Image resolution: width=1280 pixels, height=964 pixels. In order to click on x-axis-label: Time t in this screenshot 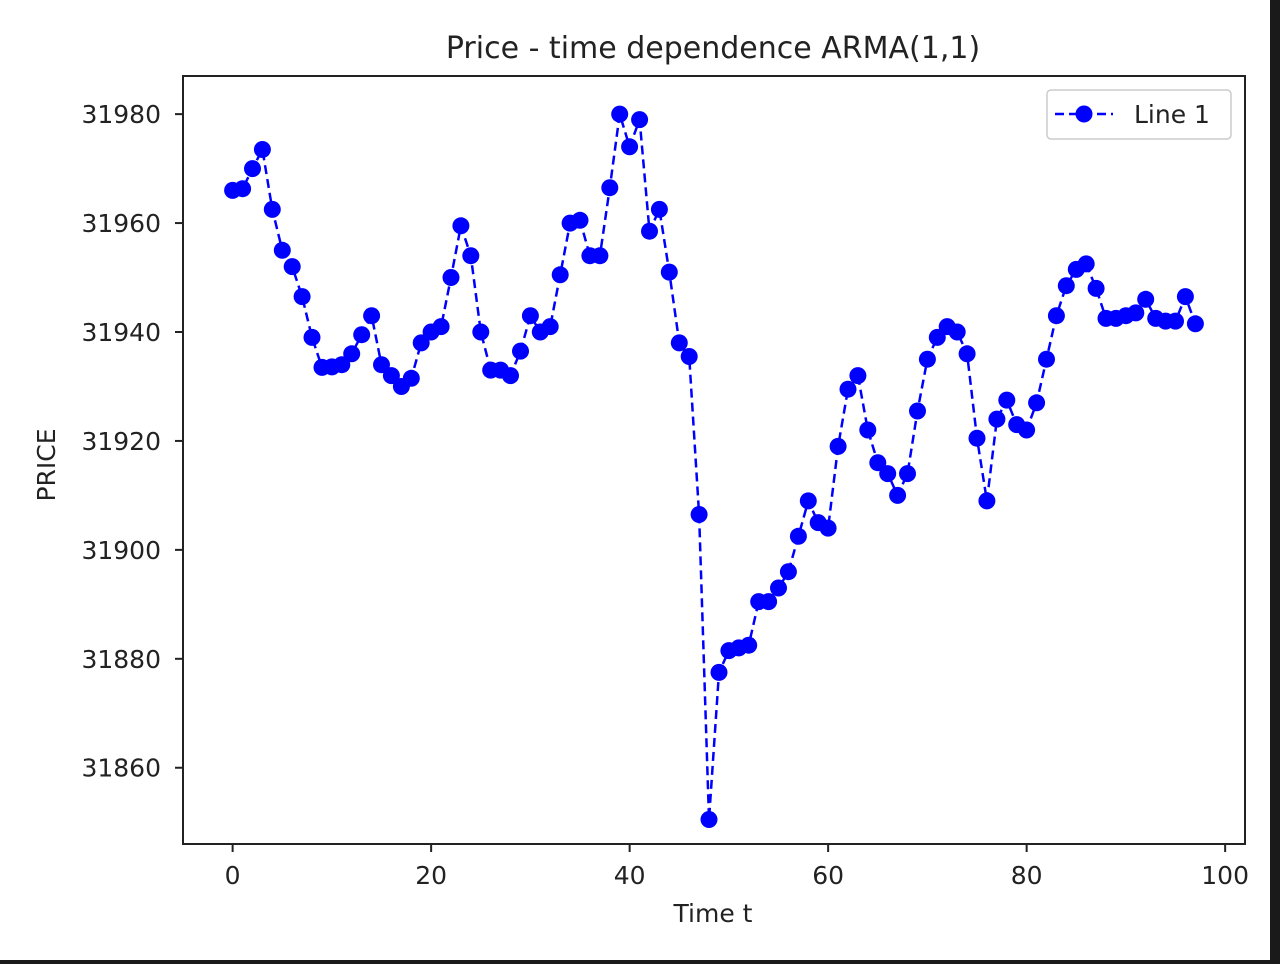, I will do `click(713, 913)`.